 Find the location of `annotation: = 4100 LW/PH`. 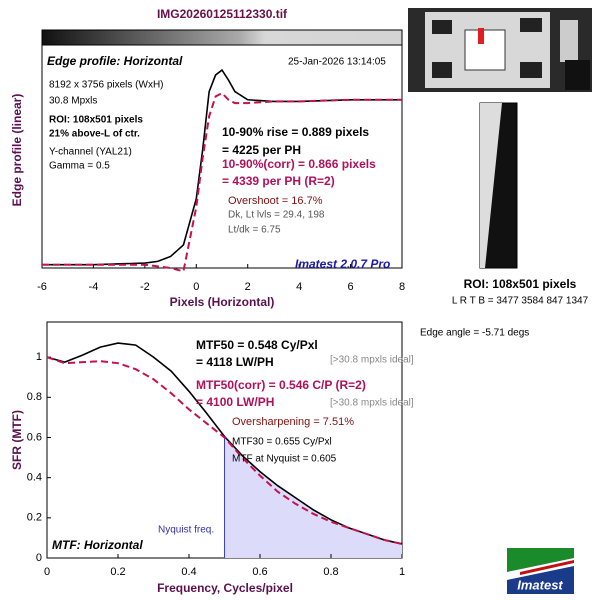

annotation: = 4100 LW/PH is located at coordinates (235, 402).